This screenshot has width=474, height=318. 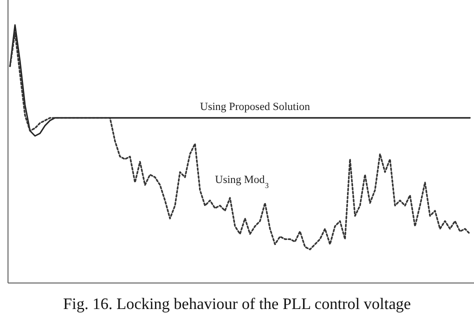 I want to click on text: Fig. 16. Locking behaviour of the PLL control voltage, so click(x=237, y=304).